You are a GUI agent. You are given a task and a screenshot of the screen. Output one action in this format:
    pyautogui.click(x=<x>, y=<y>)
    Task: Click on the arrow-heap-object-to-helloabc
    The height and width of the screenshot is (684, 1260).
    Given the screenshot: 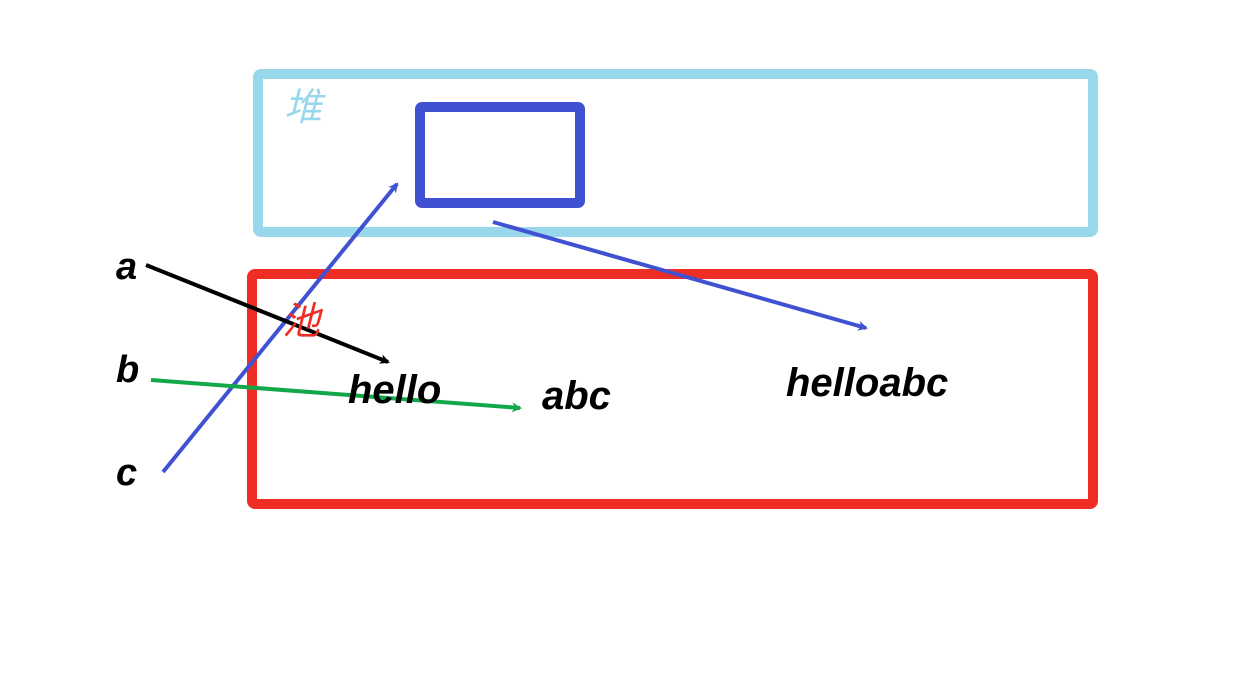 What is the action you would take?
    pyautogui.click(x=680, y=275)
    